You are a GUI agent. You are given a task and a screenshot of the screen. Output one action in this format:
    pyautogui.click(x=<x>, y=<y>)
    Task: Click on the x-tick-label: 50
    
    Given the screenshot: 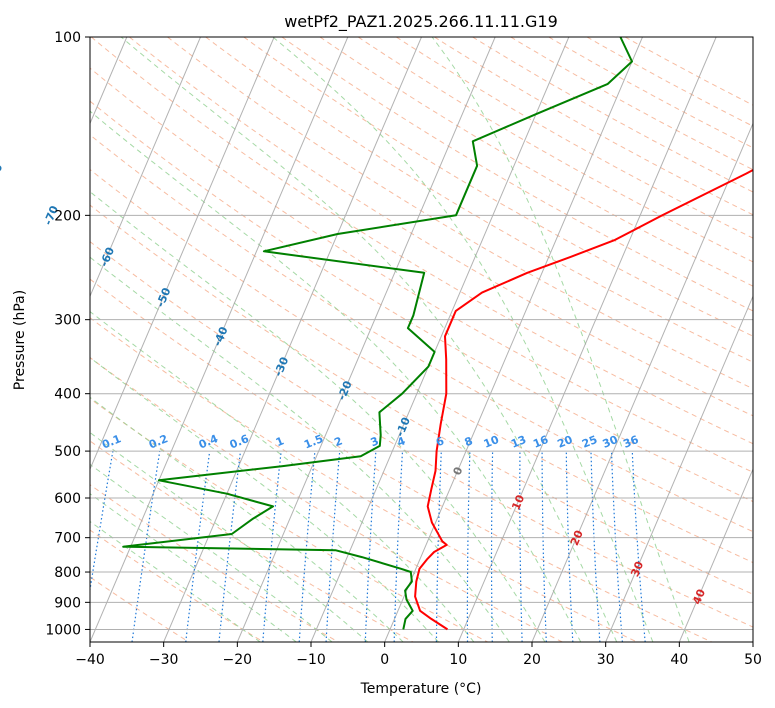 What is the action you would take?
    pyautogui.click(x=753, y=660)
    